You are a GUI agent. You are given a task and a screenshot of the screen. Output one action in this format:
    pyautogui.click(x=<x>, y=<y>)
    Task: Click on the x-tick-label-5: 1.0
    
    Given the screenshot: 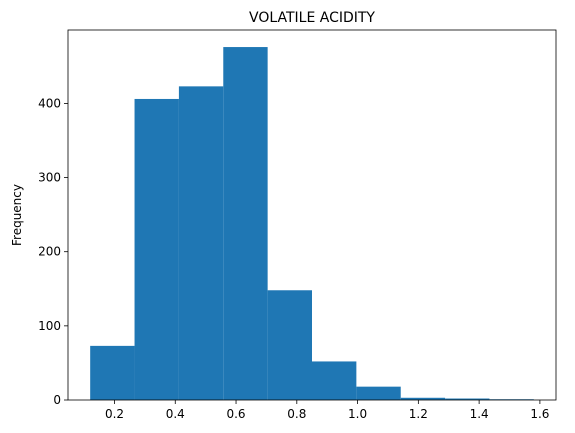 What is the action you would take?
    pyautogui.click(x=357, y=414)
    